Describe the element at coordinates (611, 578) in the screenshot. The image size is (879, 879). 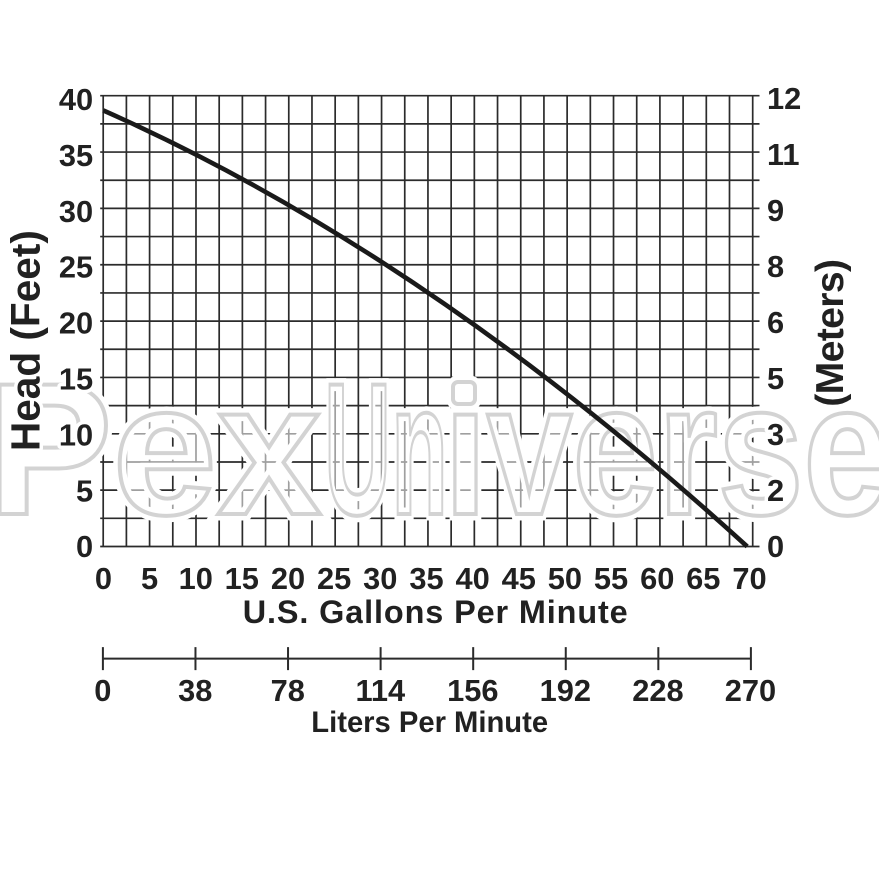
I see `svg-text: 55` at that location.